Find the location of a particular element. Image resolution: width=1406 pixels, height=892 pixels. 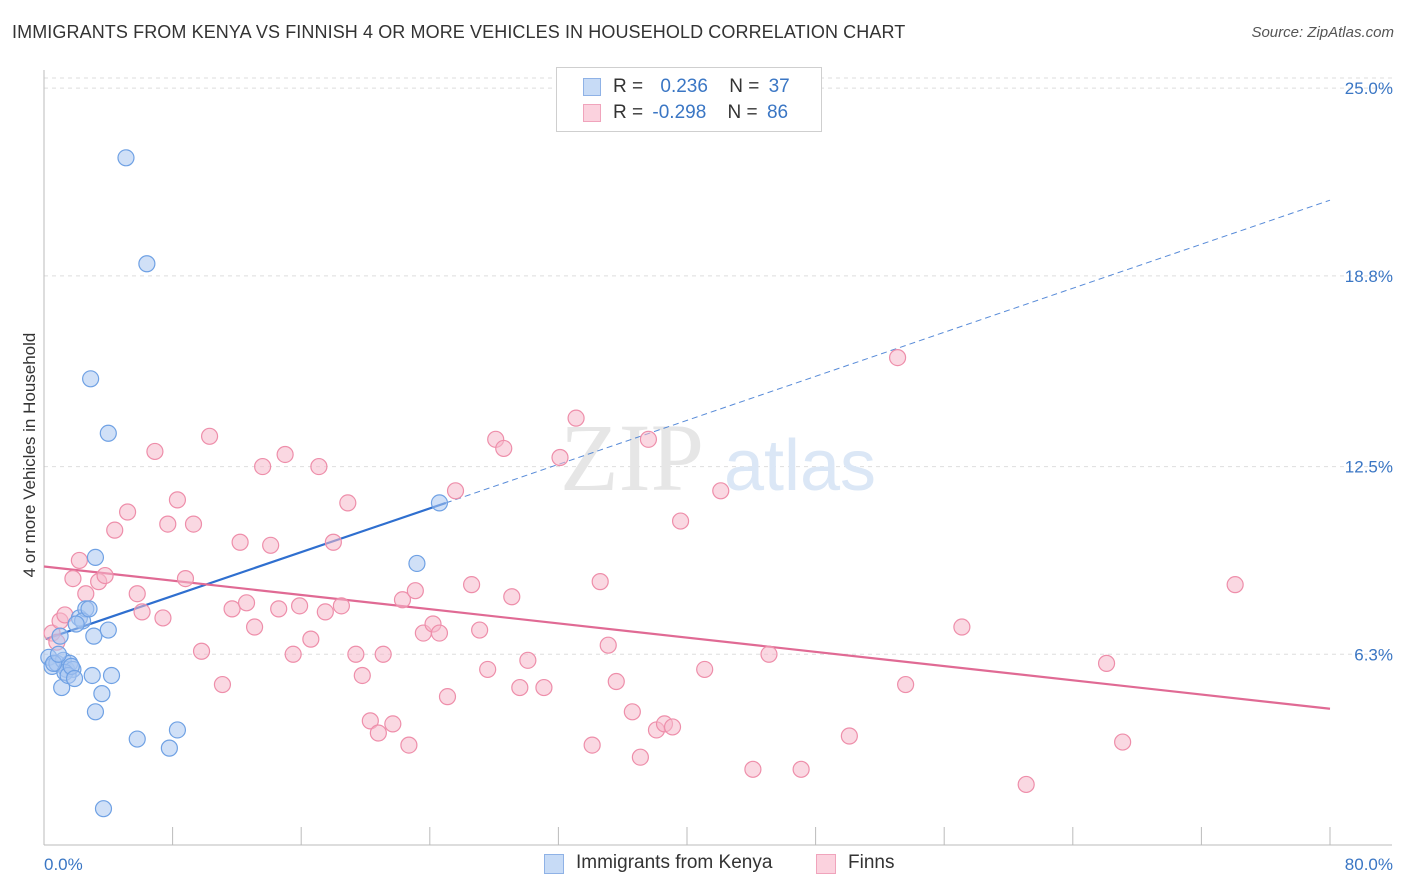

legend-swatch-finns is located at coordinates (592, 113).